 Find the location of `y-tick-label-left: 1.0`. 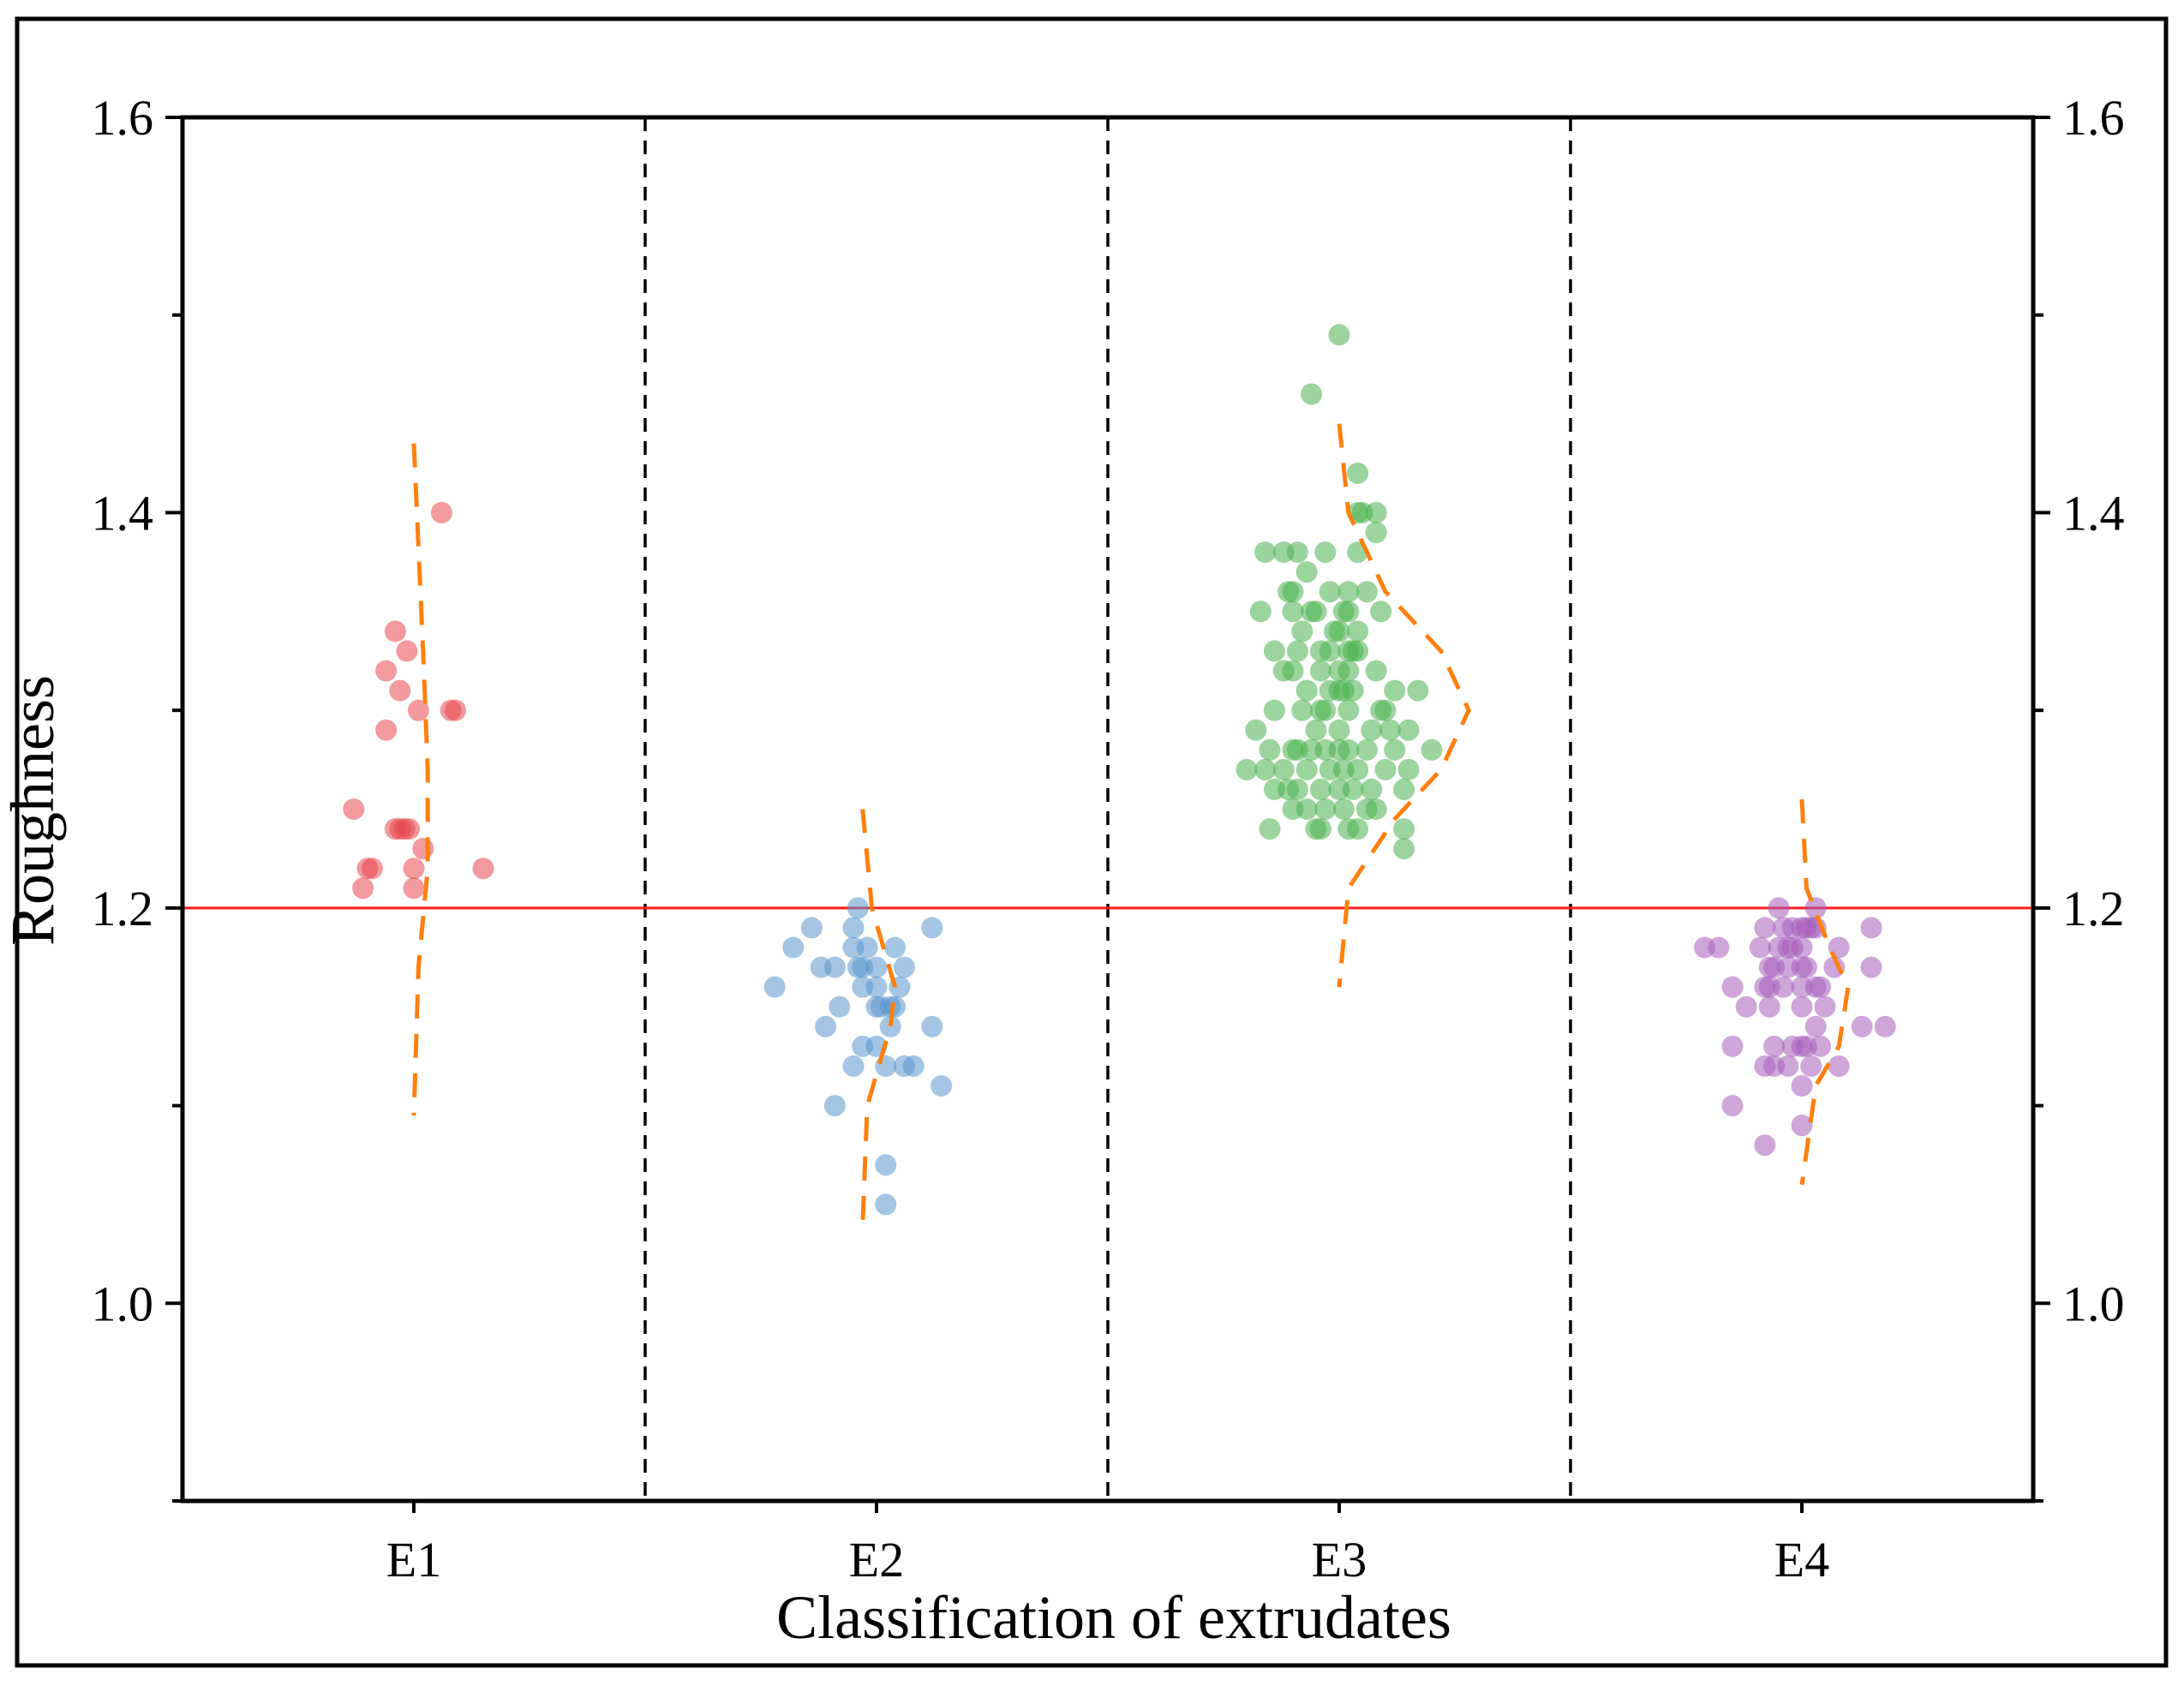

y-tick-label-left: 1.0 is located at coordinates (123, 1303).